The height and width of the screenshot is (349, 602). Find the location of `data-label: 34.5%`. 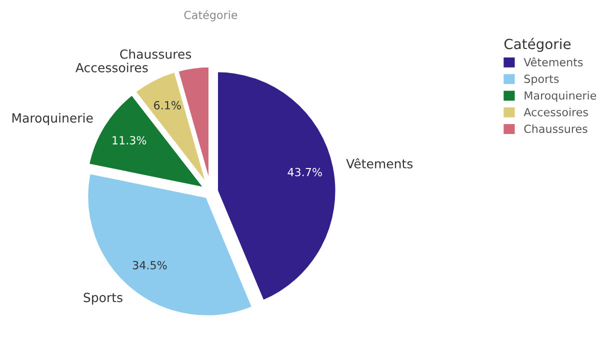

data-label: 34.5% is located at coordinates (149, 265).